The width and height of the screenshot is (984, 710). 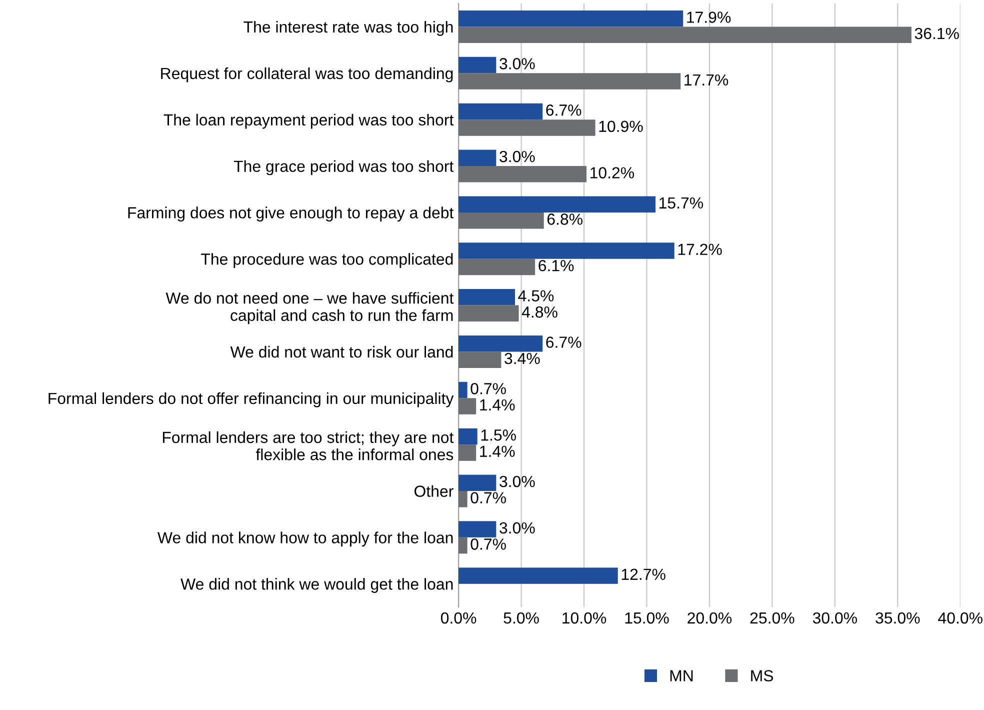 I want to click on y-tick-label: The grace period was too short, so click(x=344, y=168).